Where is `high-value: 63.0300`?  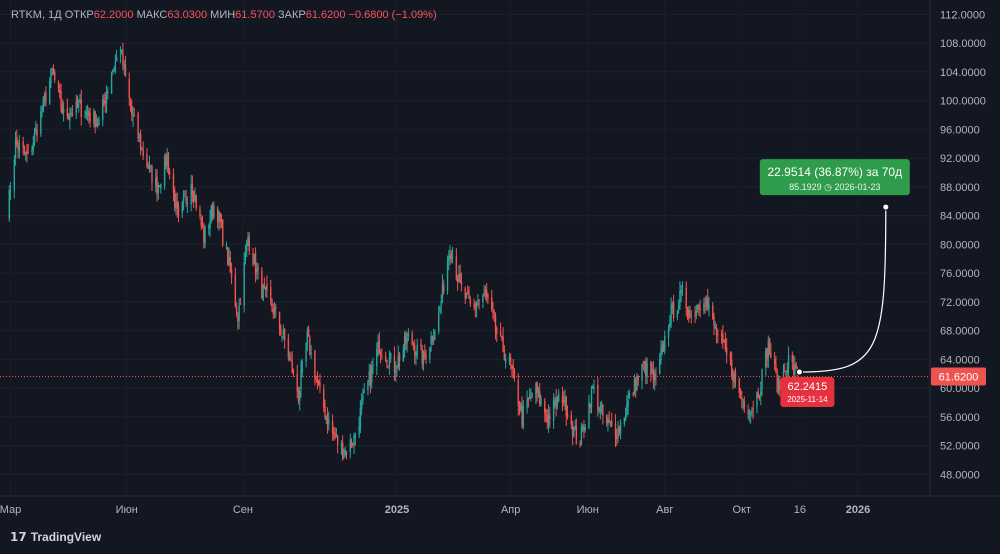
high-value: 63.0300 is located at coordinates (187, 15).